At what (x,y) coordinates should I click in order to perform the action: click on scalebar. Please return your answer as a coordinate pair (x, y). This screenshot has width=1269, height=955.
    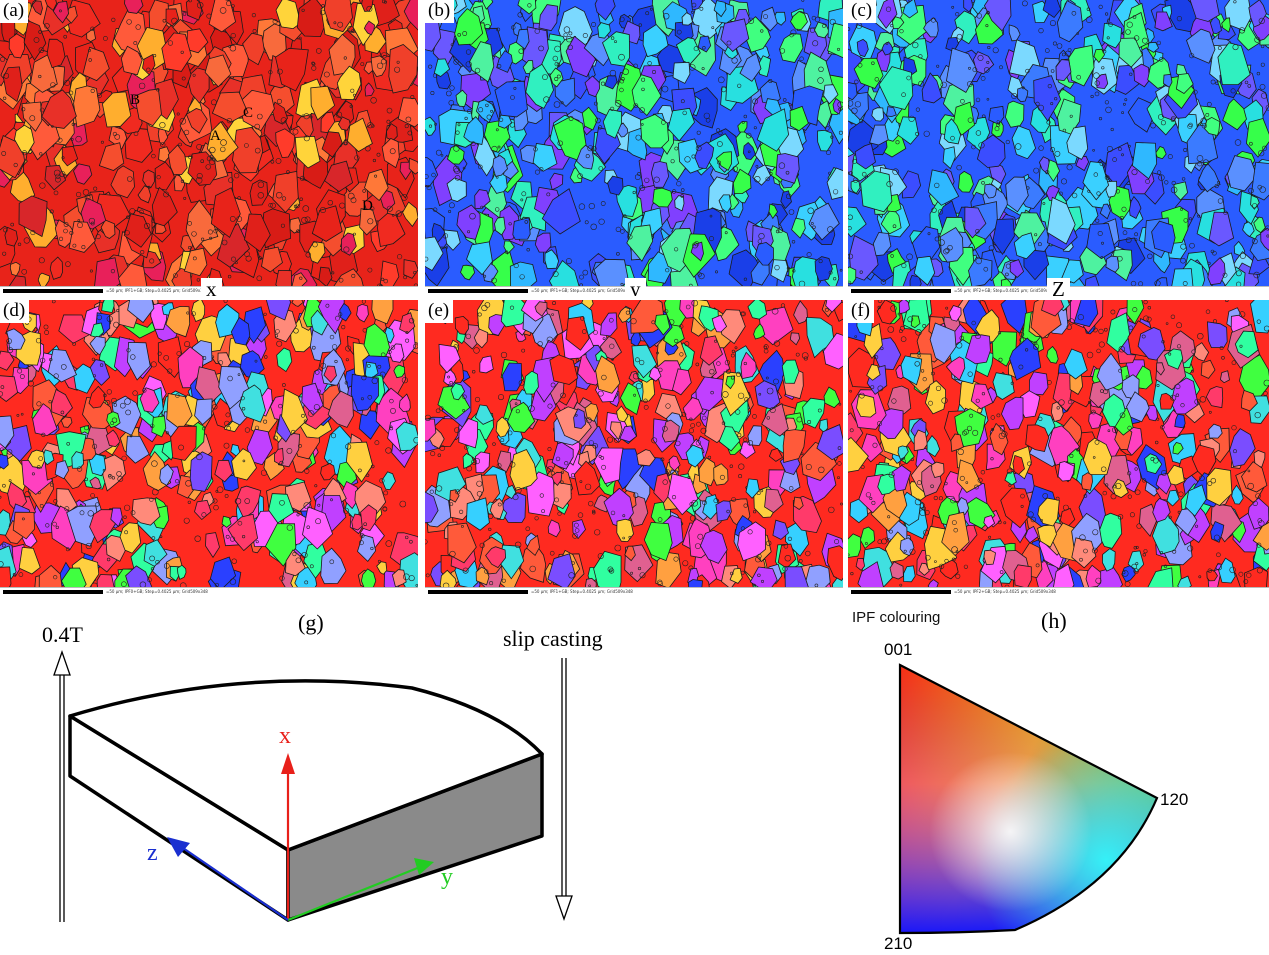
    Looking at the image, I should click on (478, 291).